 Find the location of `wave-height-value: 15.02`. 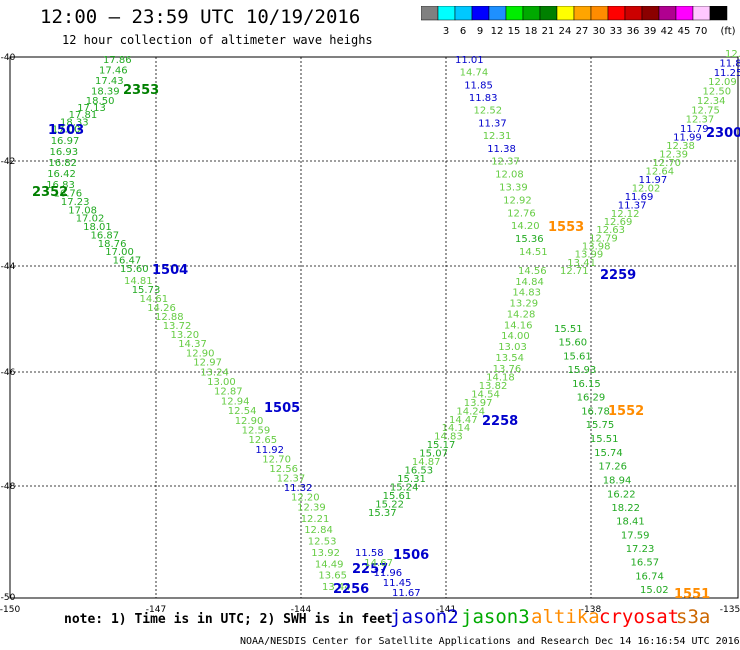

wave-height-value: 15.02 is located at coordinates (654, 590).